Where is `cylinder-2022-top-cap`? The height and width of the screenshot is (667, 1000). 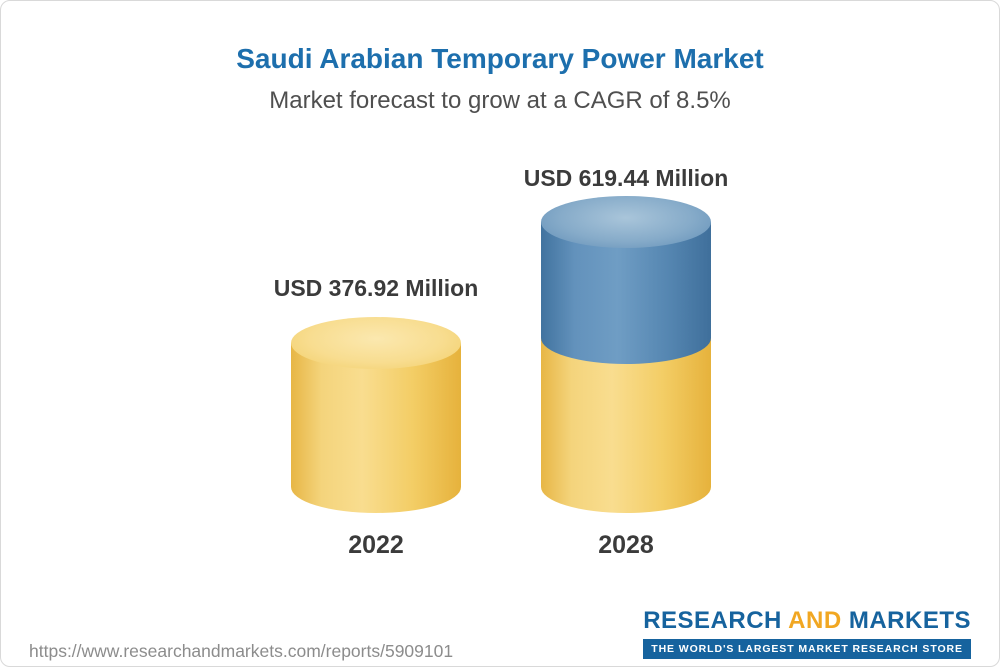
cylinder-2022-top-cap is located at coordinates (376, 343).